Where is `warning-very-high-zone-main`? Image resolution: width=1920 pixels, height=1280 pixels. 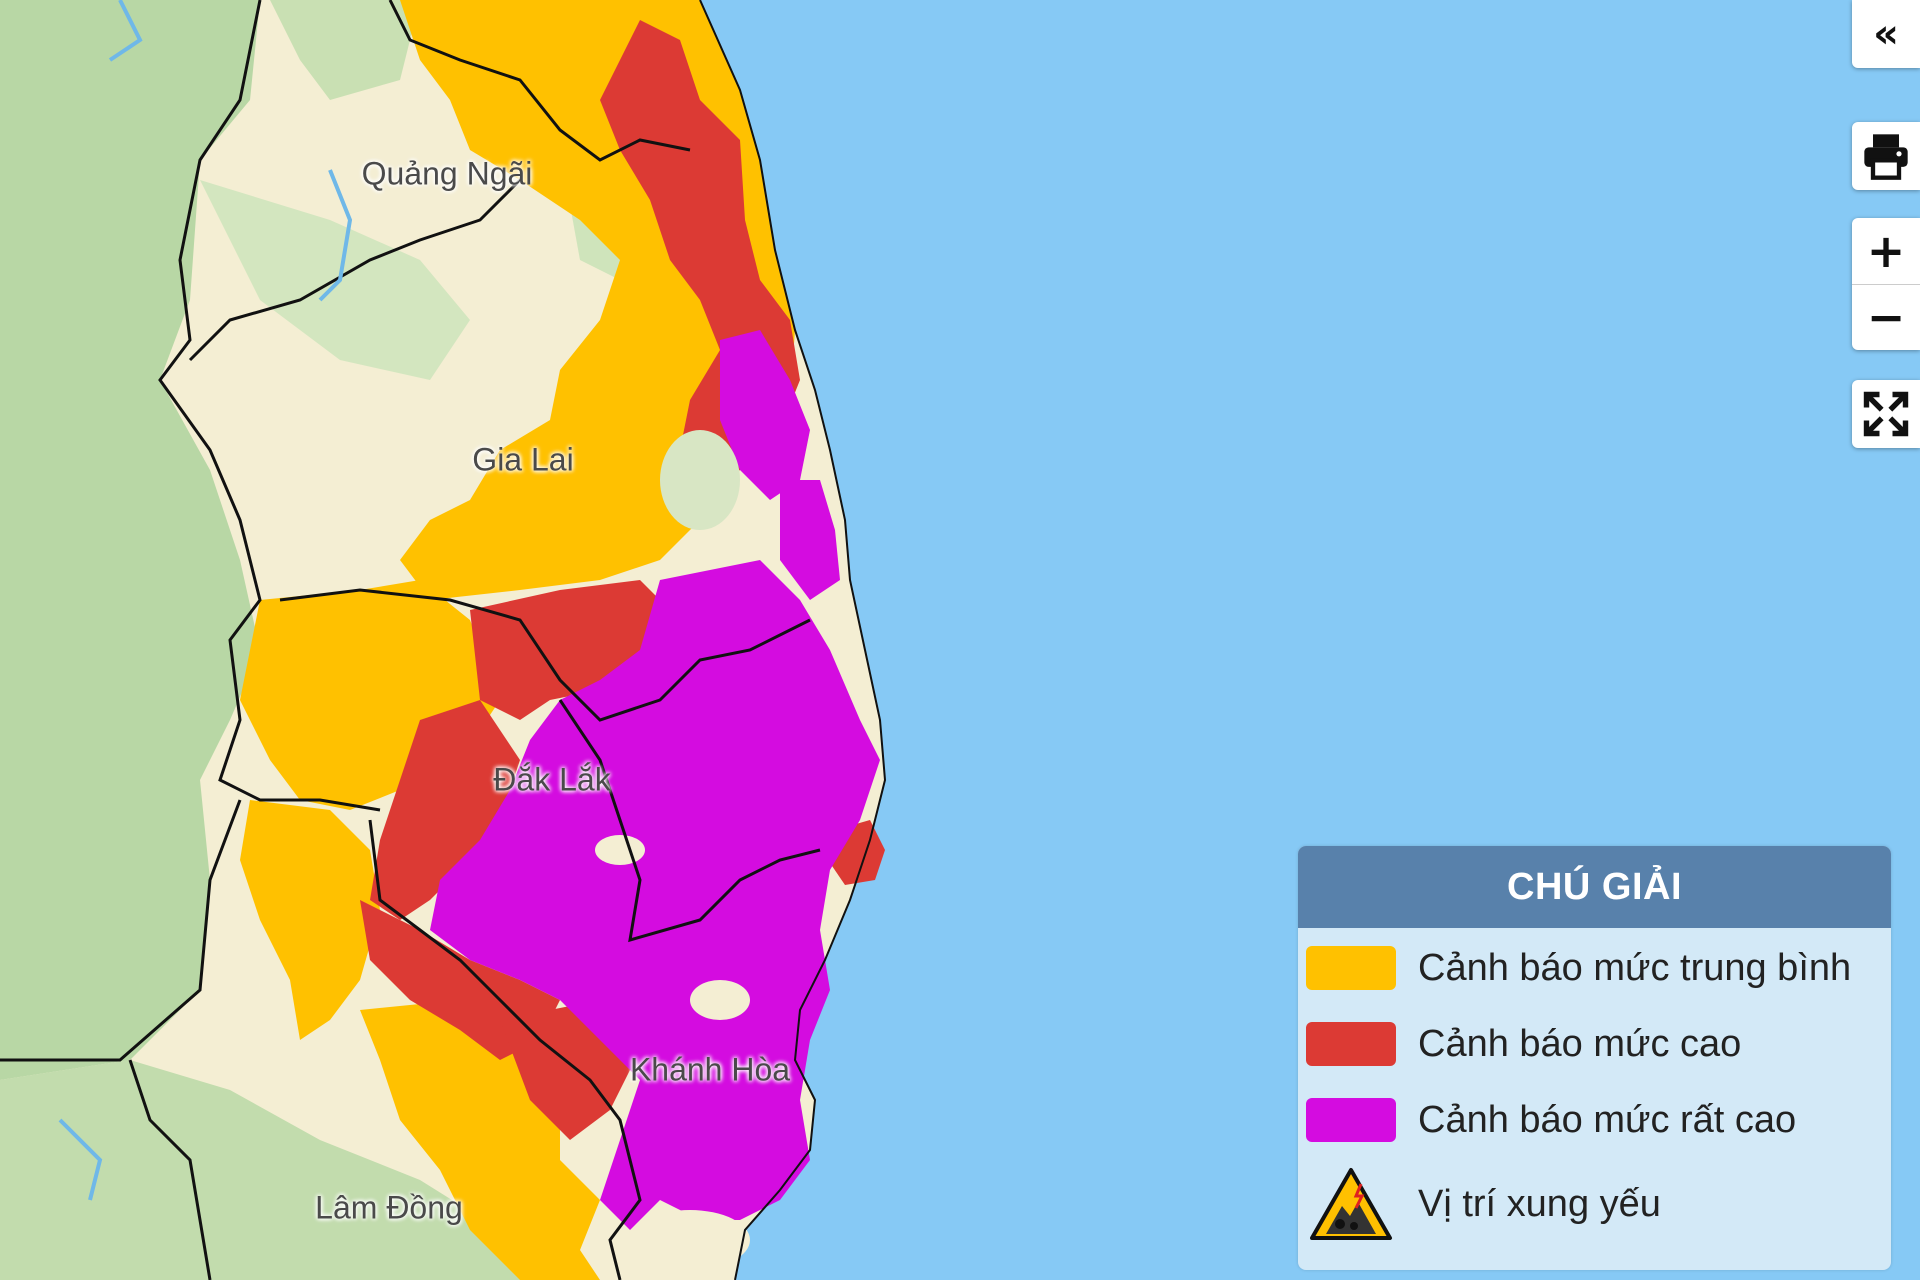 warning-very-high-zone-main is located at coordinates (655, 895).